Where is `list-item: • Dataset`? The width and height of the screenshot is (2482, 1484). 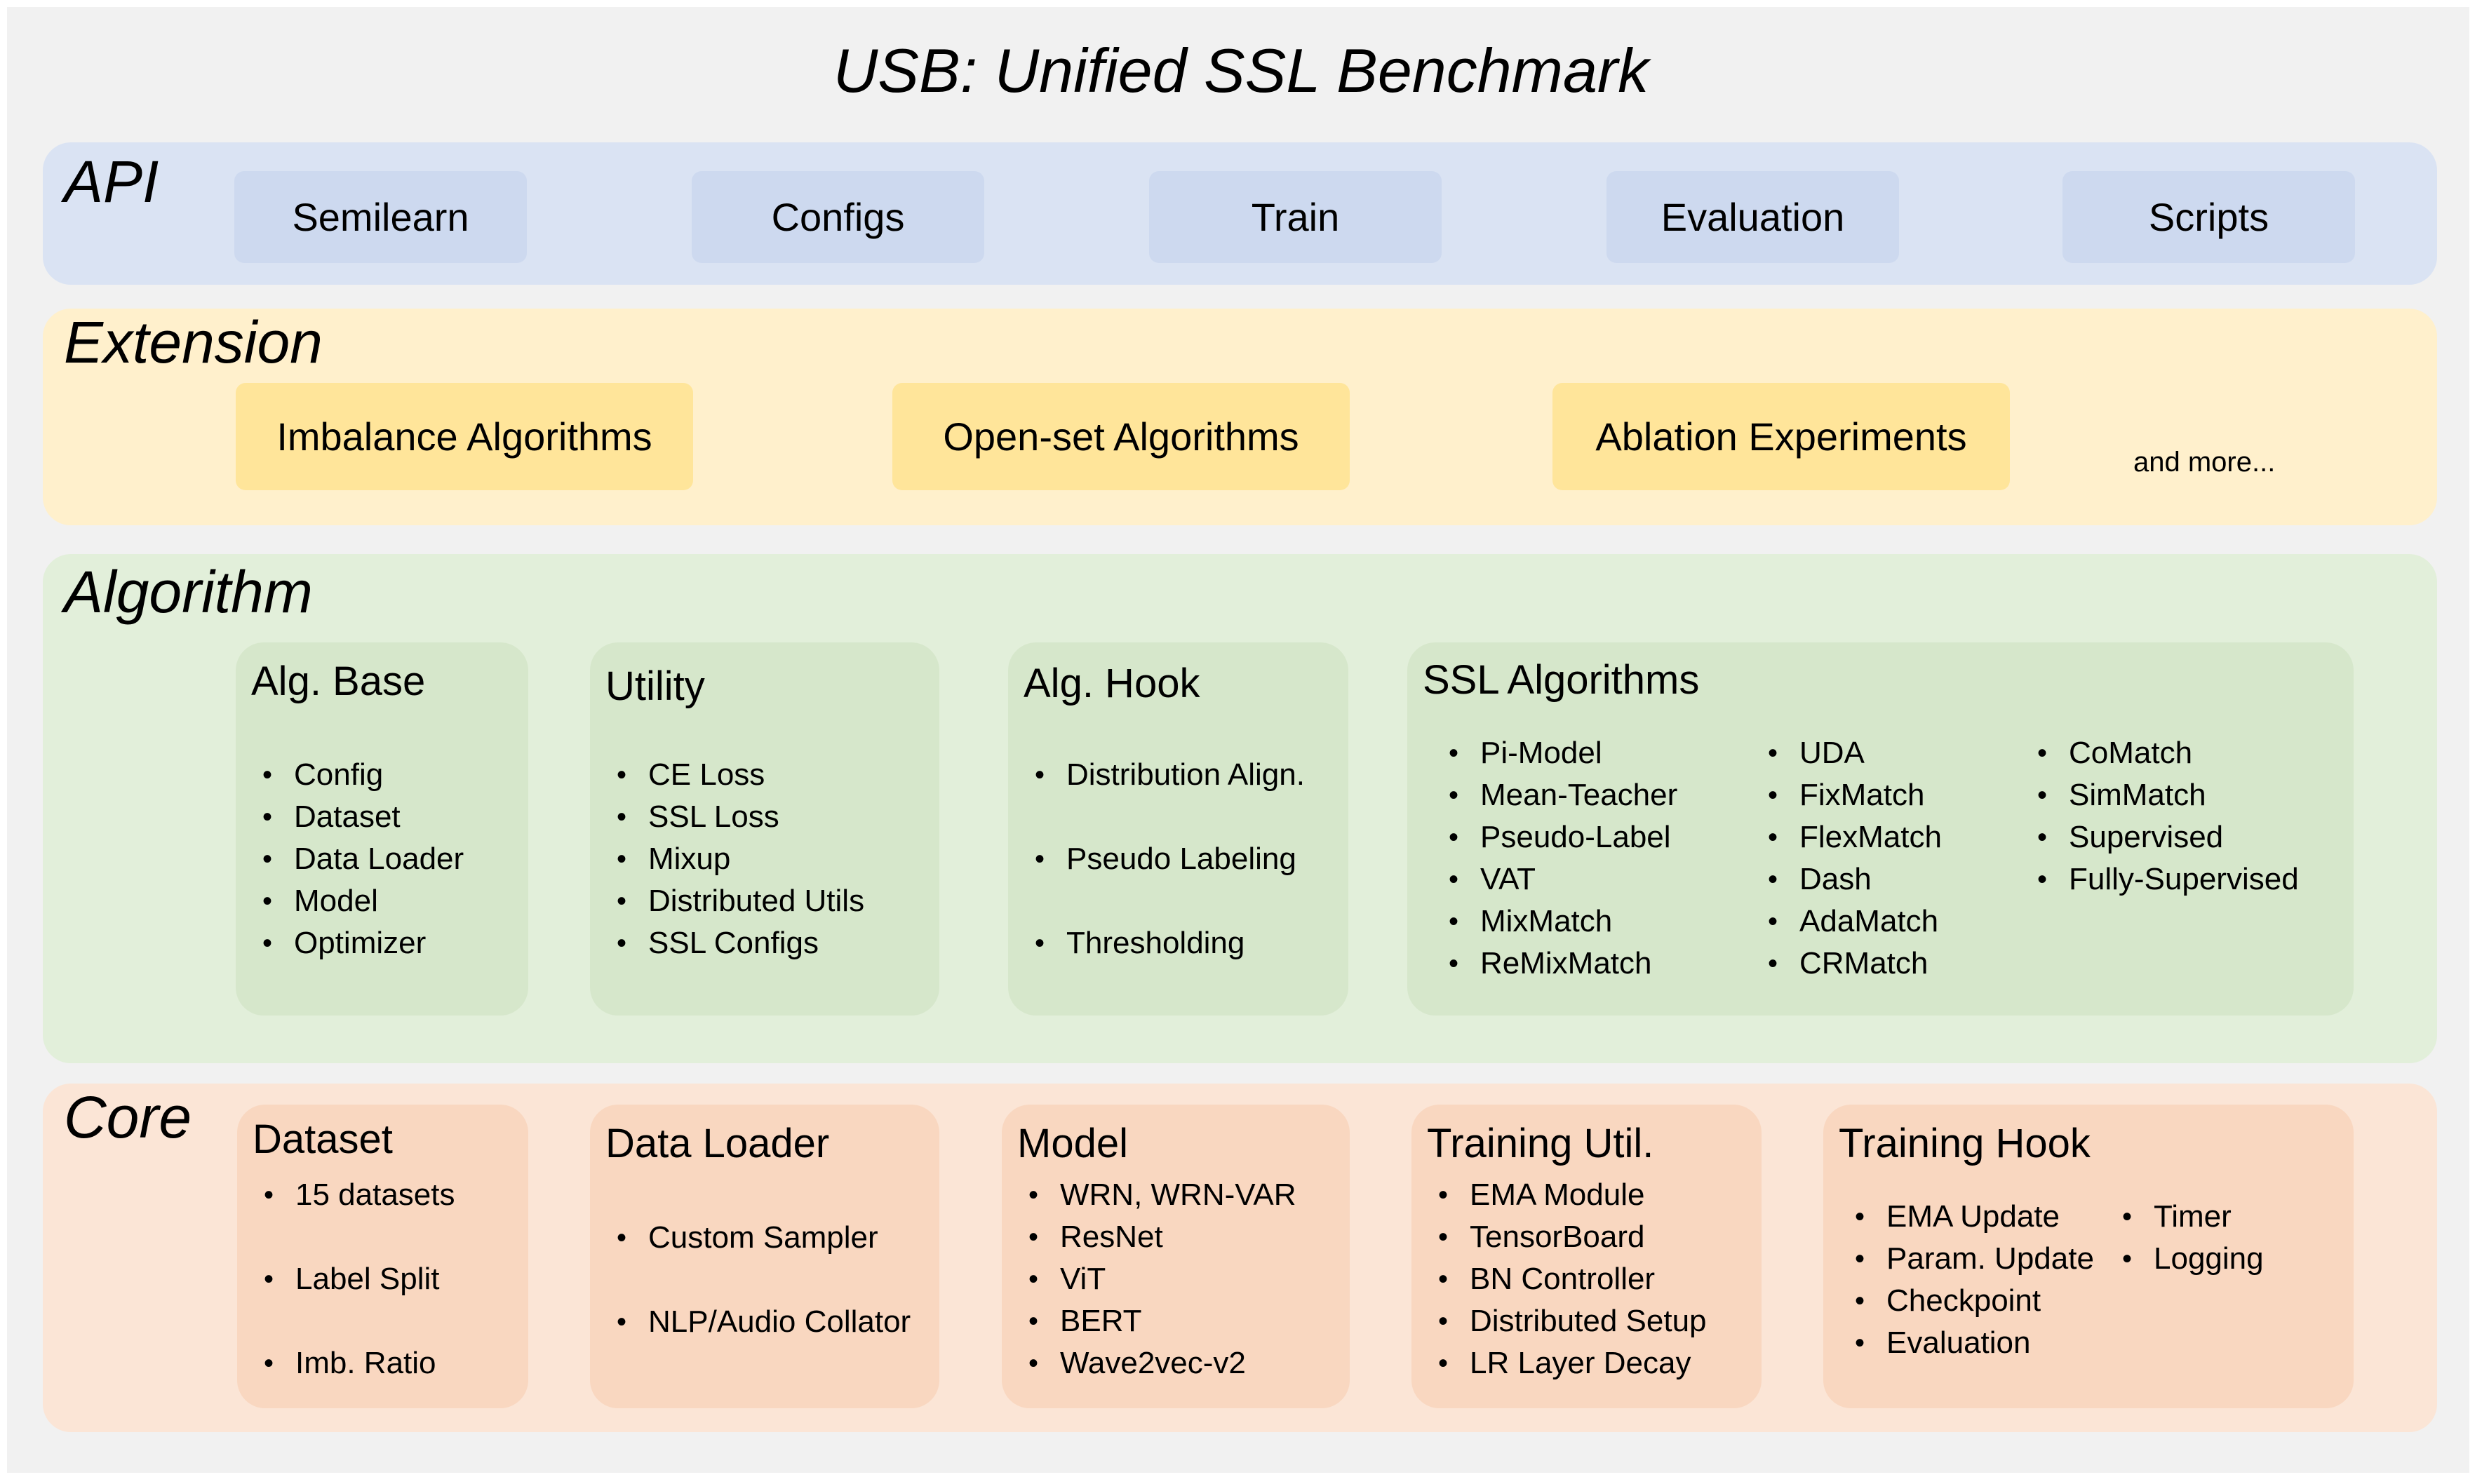 list-item: • Dataset is located at coordinates (363, 817).